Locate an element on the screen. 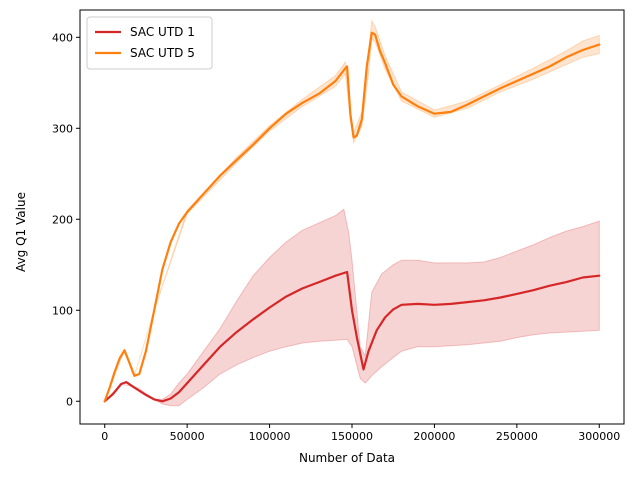 This screenshot has width=640, height=484. legend-box is located at coordinates (149, 43).